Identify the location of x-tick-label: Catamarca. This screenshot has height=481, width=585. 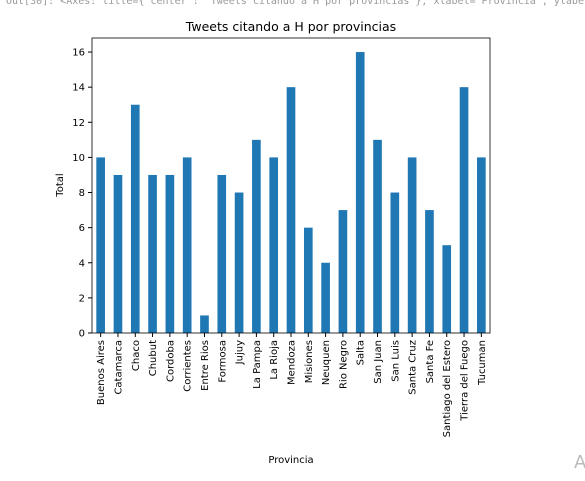
(118, 367).